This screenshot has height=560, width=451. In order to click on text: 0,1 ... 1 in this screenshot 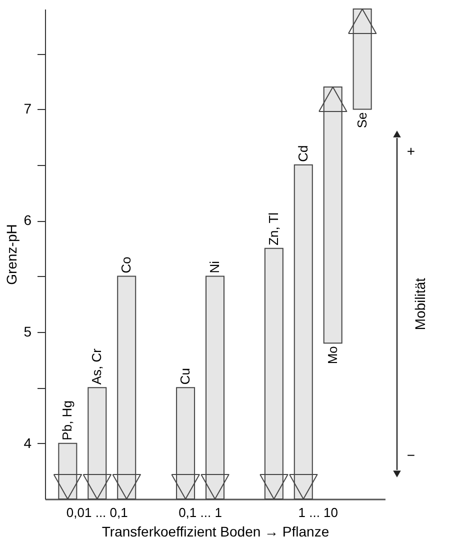, I will do `click(200, 512)`.